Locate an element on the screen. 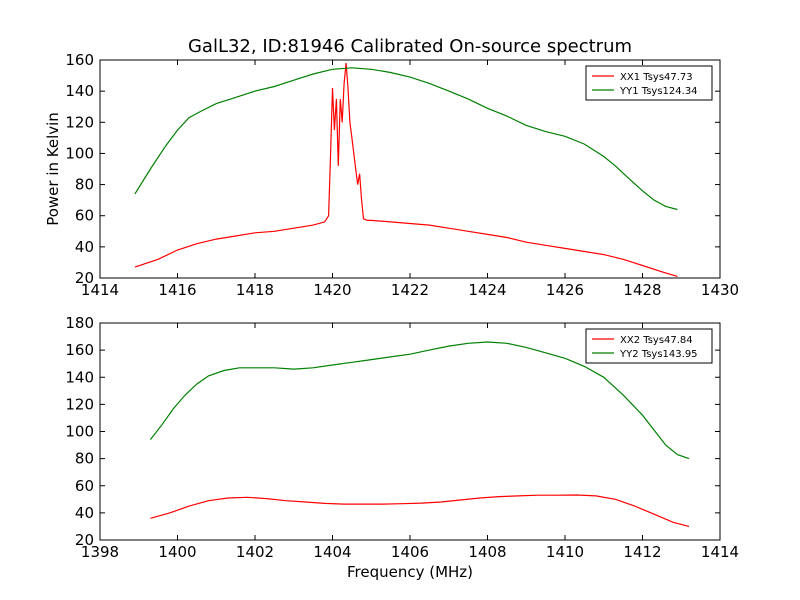 This screenshot has height=600, width=800. x-tick-label: 1400 is located at coordinates (177, 552).